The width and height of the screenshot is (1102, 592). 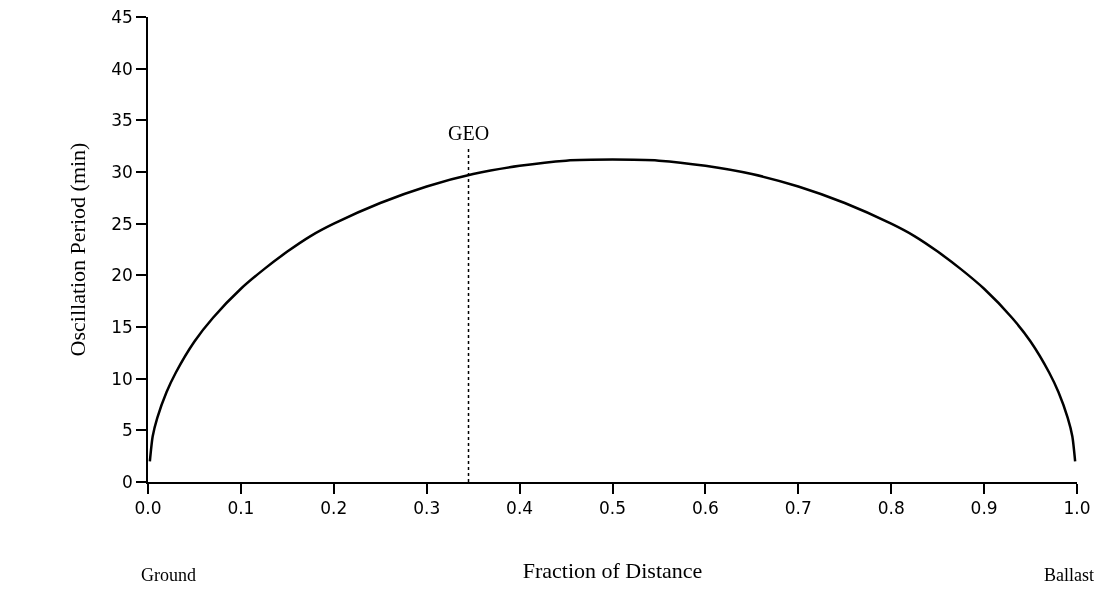 What do you see at coordinates (148, 508) in the screenshot?
I see `x-tick-label: 0.0` at bounding box center [148, 508].